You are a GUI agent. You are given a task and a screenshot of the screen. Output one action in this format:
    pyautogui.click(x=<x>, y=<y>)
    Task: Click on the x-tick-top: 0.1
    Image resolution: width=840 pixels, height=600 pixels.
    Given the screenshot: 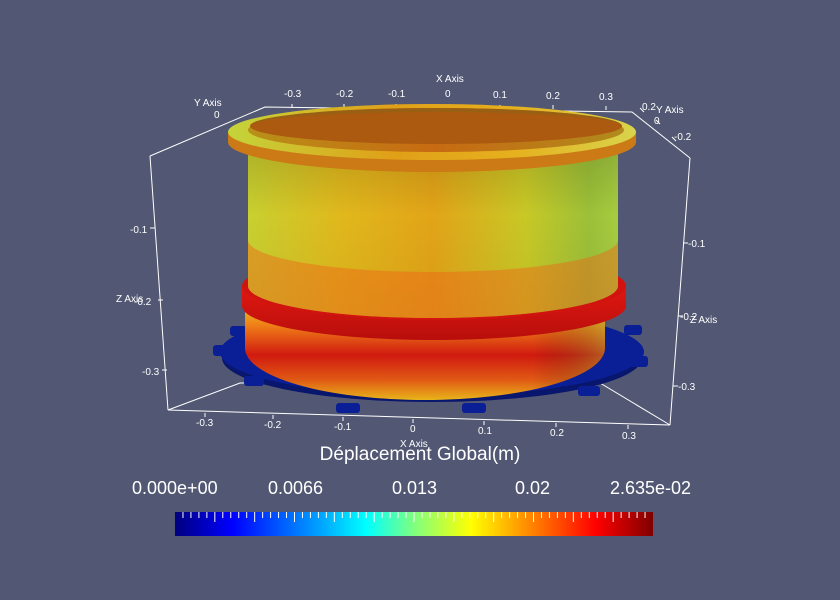 What is the action you would take?
    pyautogui.click(x=500, y=95)
    